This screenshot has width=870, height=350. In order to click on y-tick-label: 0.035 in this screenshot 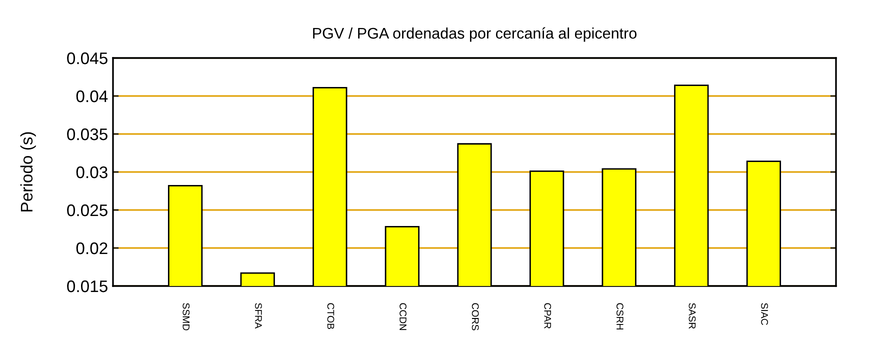, I will do `click(87, 134)`.